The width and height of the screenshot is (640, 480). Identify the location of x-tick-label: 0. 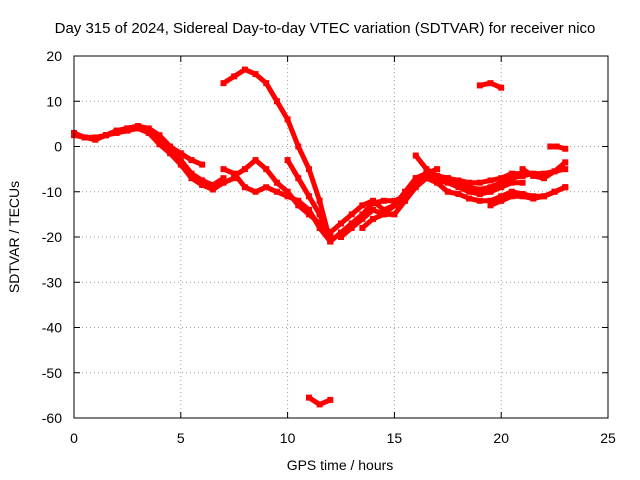
(74, 438).